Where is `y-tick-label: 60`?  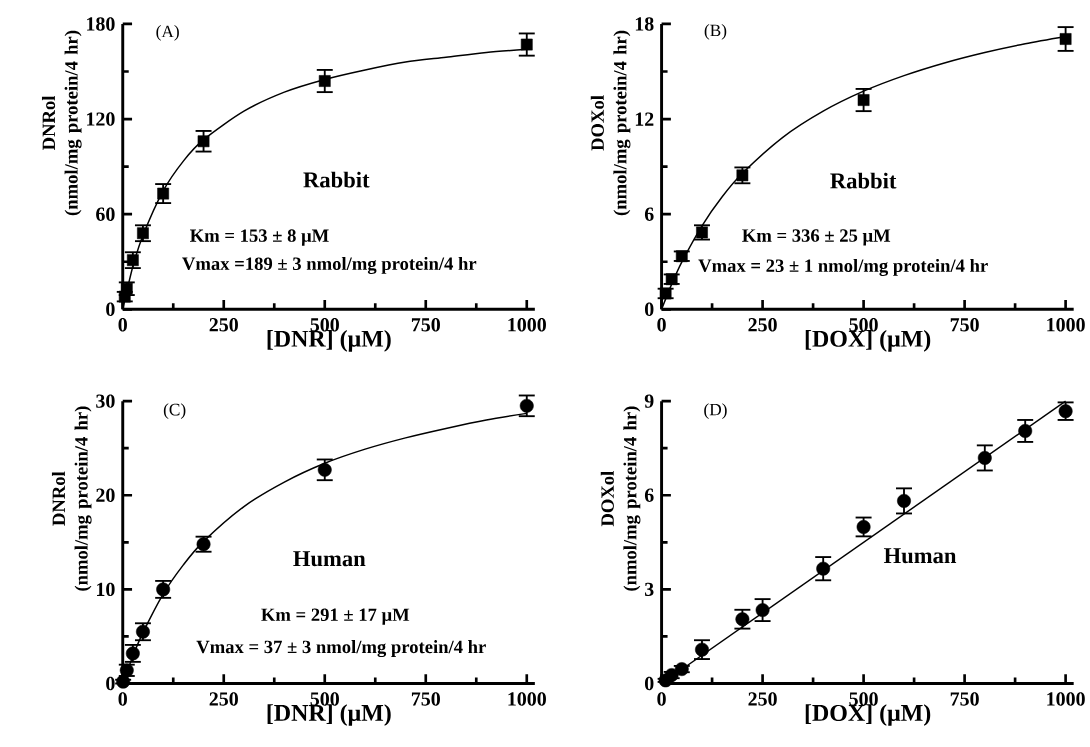
y-tick-label: 60 is located at coordinates (105, 214).